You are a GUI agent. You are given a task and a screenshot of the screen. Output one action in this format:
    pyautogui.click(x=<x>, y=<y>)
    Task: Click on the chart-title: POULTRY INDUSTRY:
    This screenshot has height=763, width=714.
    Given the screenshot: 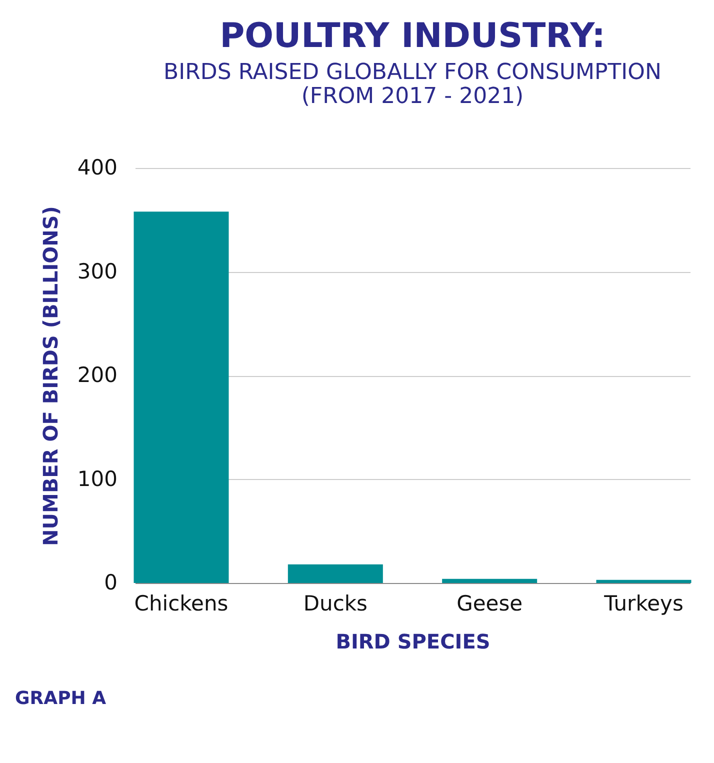 What is the action you would take?
    pyautogui.click(x=413, y=36)
    